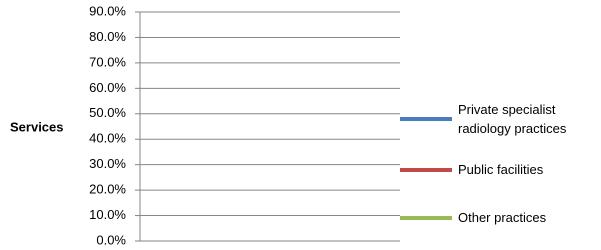 The height and width of the screenshot is (250, 601). I want to click on legend-label: Private specialist radiology practices, so click(512, 119).